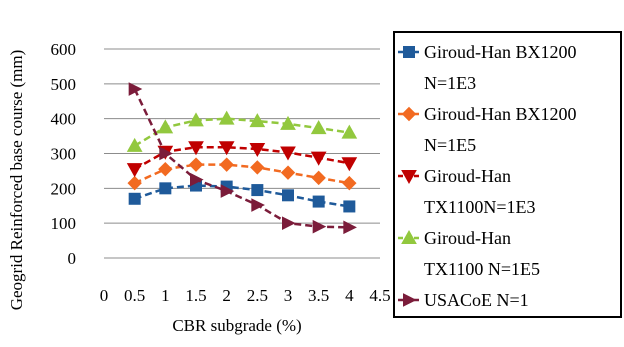 Image resolution: width=624 pixels, height=347 pixels. Describe the element at coordinates (64, 188) in the screenshot. I see `y-tick-label: 200` at that location.